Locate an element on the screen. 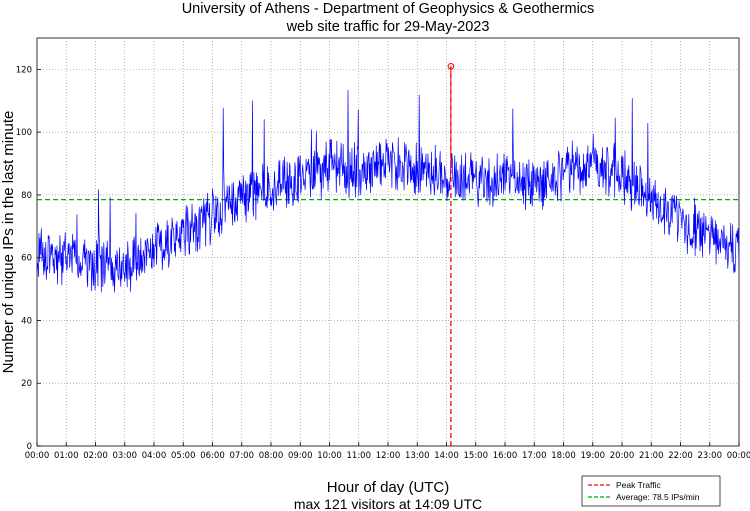 The height and width of the screenshot is (511, 750). legend: Peak Traffic Average: 78.5 IPs/min is located at coordinates (651, 491).